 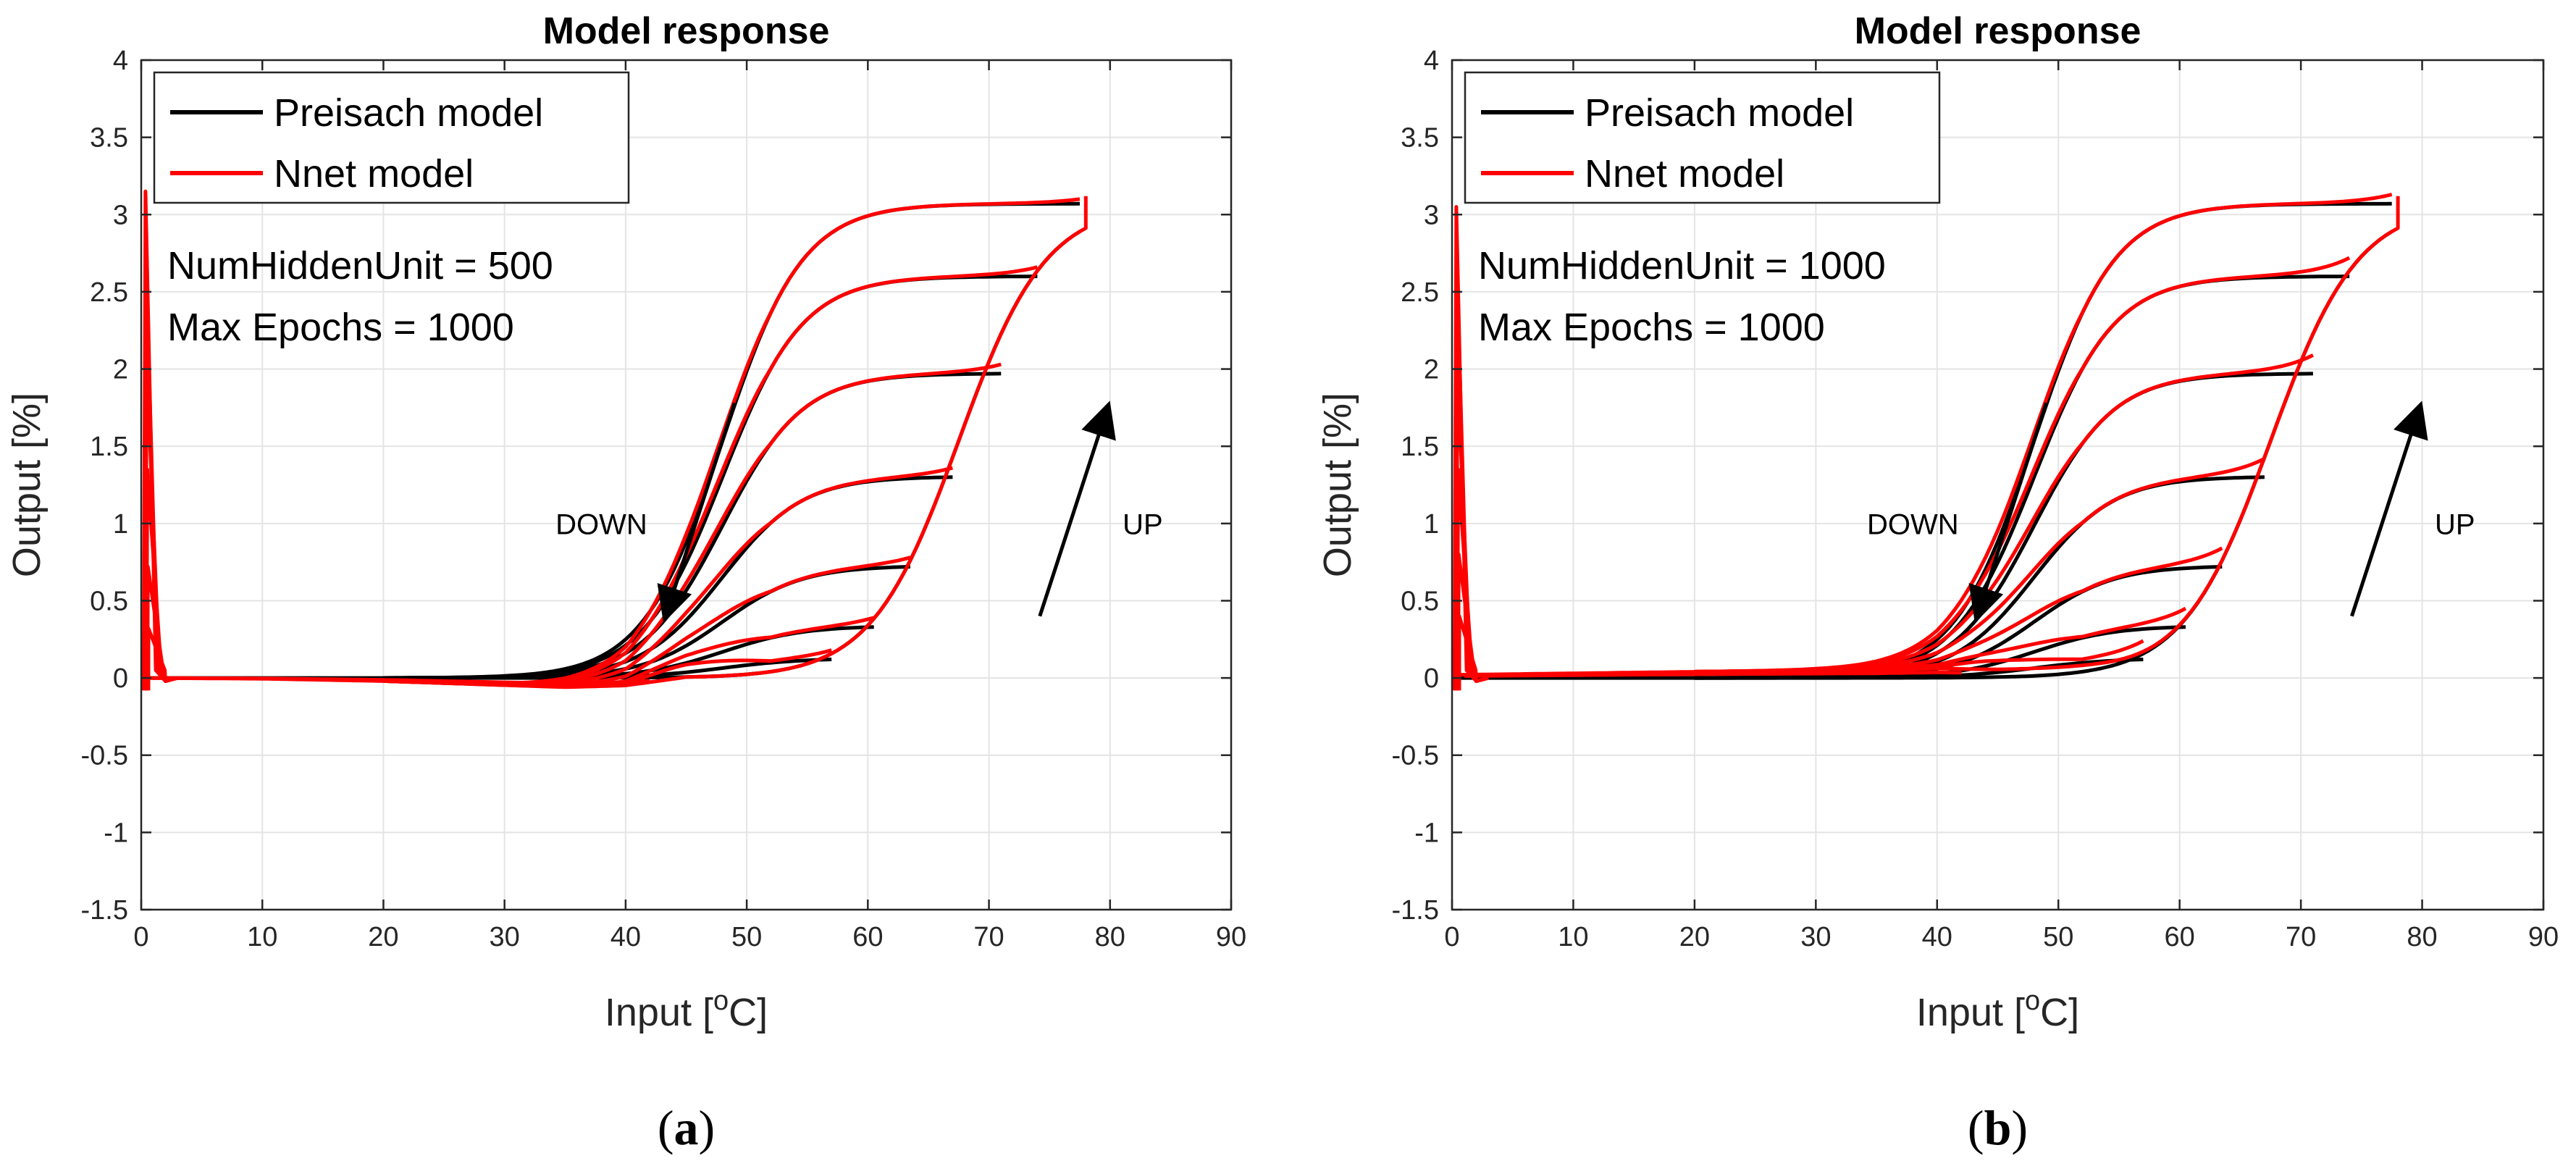 What do you see at coordinates (1682, 266) in the screenshot?
I see `annotation-text: NumHiddenUnit = 1000` at bounding box center [1682, 266].